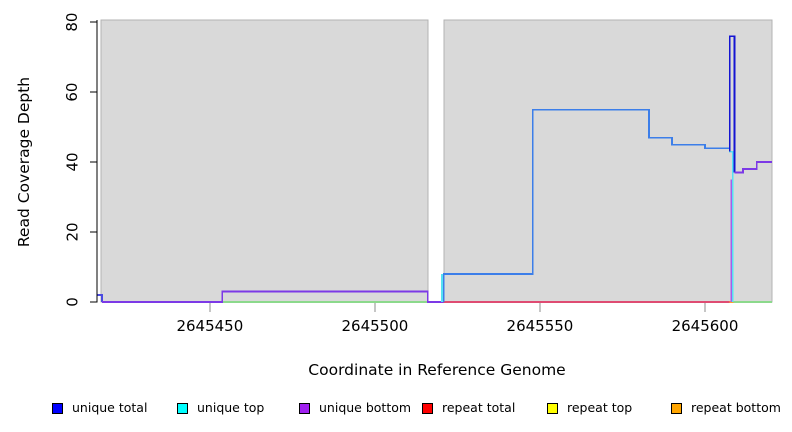  I want to click on legend-label-unique-top: unique top, so click(231, 407).